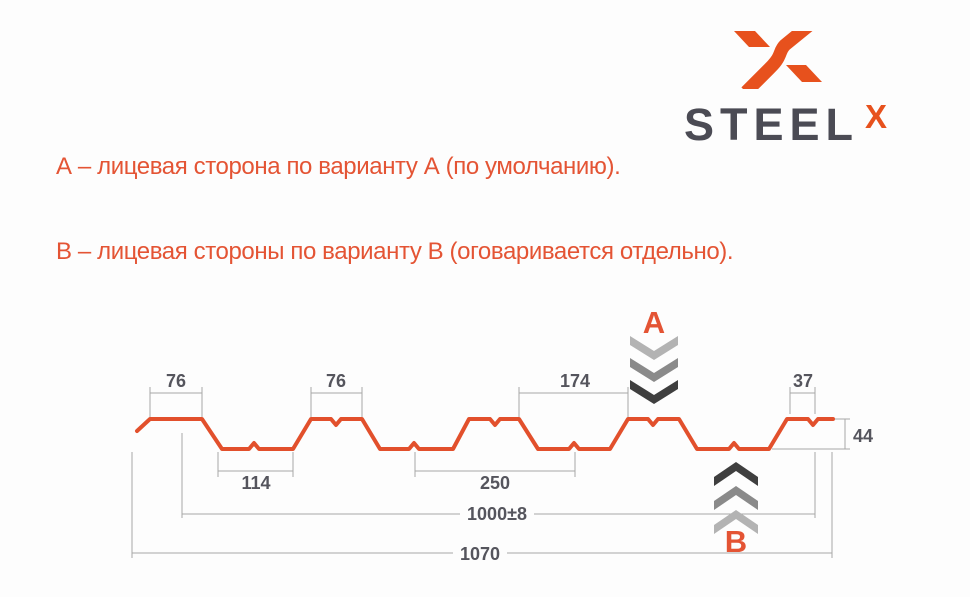  I want to click on logo-arm-bottom-right, so click(804, 73).